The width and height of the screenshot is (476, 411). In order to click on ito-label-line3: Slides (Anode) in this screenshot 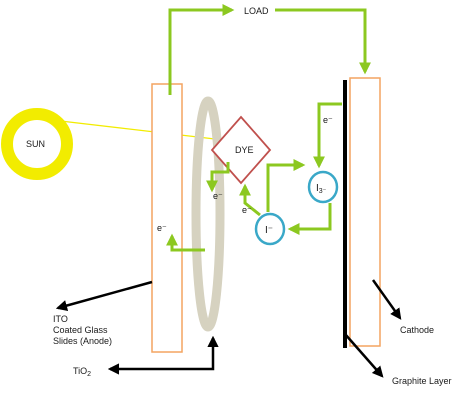, I will do `click(82, 341)`.